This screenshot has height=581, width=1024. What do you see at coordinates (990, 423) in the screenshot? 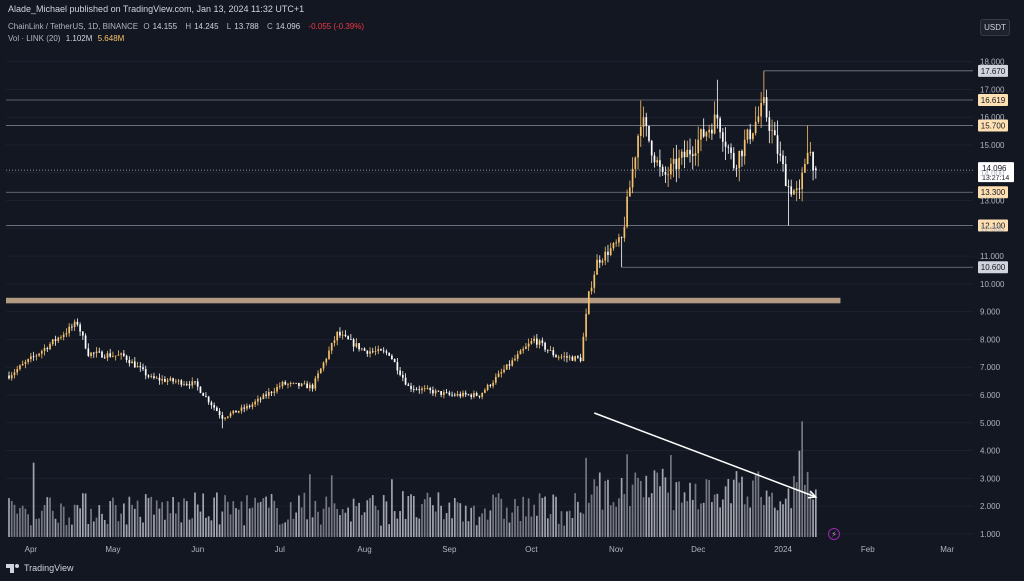
I see `price-tick-label: 5.000` at bounding box center [990, 423].